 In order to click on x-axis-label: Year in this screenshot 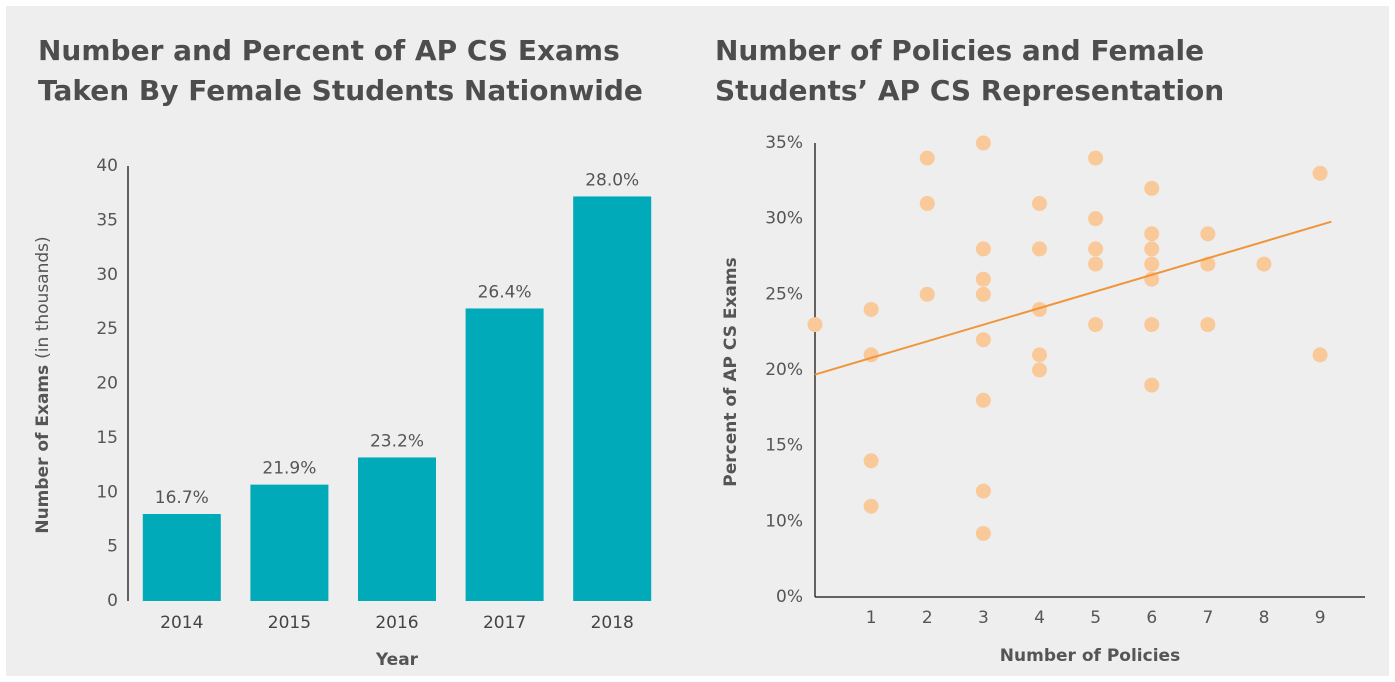, I will do `click(397, 660)`.